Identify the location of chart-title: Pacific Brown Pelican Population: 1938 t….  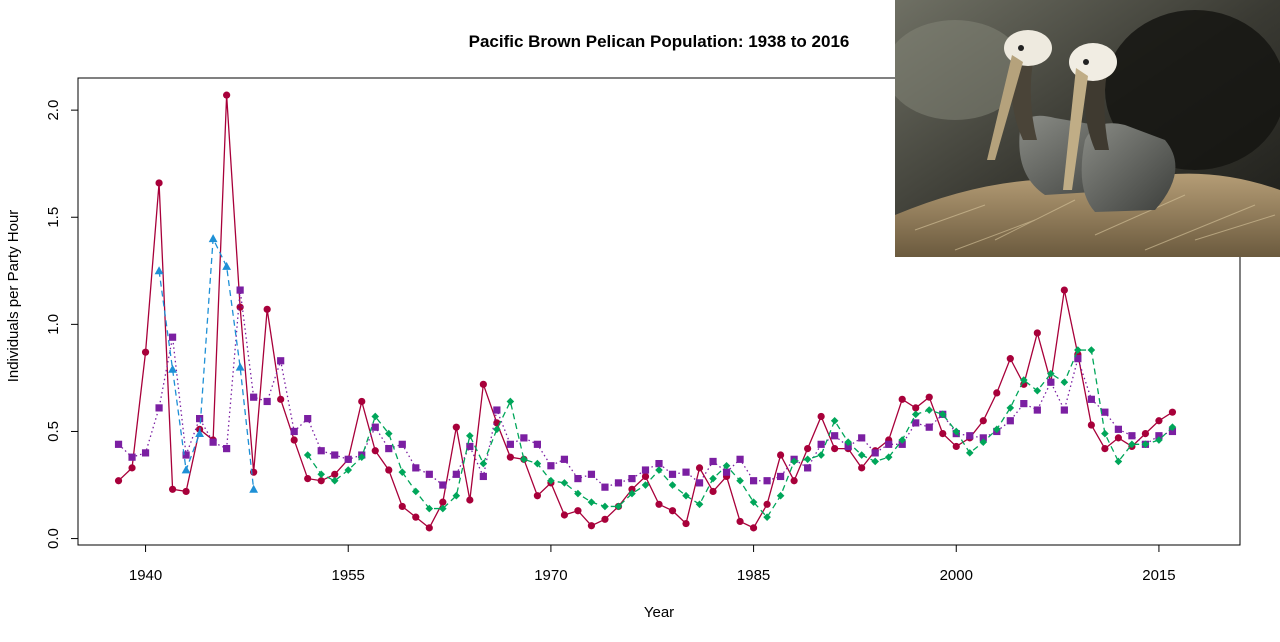
(659, 41).